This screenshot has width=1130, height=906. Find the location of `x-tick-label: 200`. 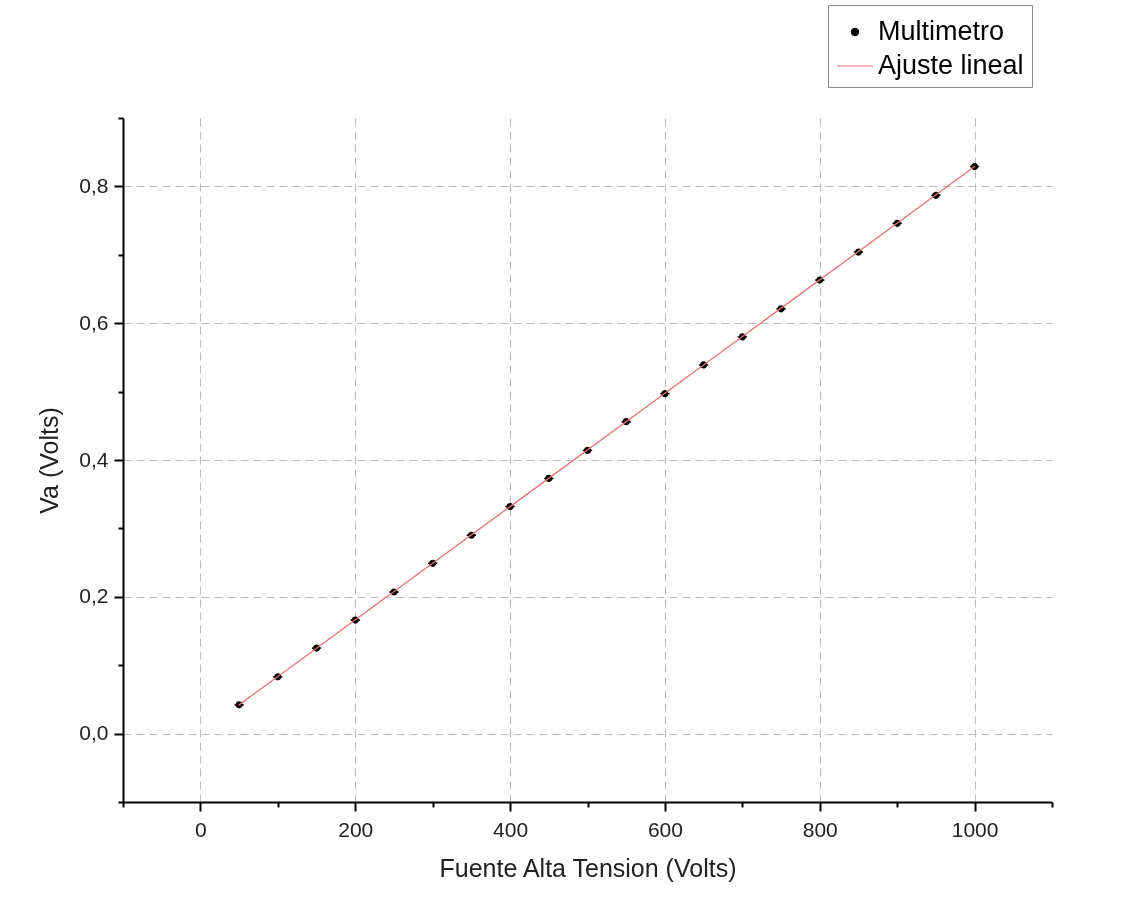

x-tick-label: 200 is located at coordinates (356, 829).